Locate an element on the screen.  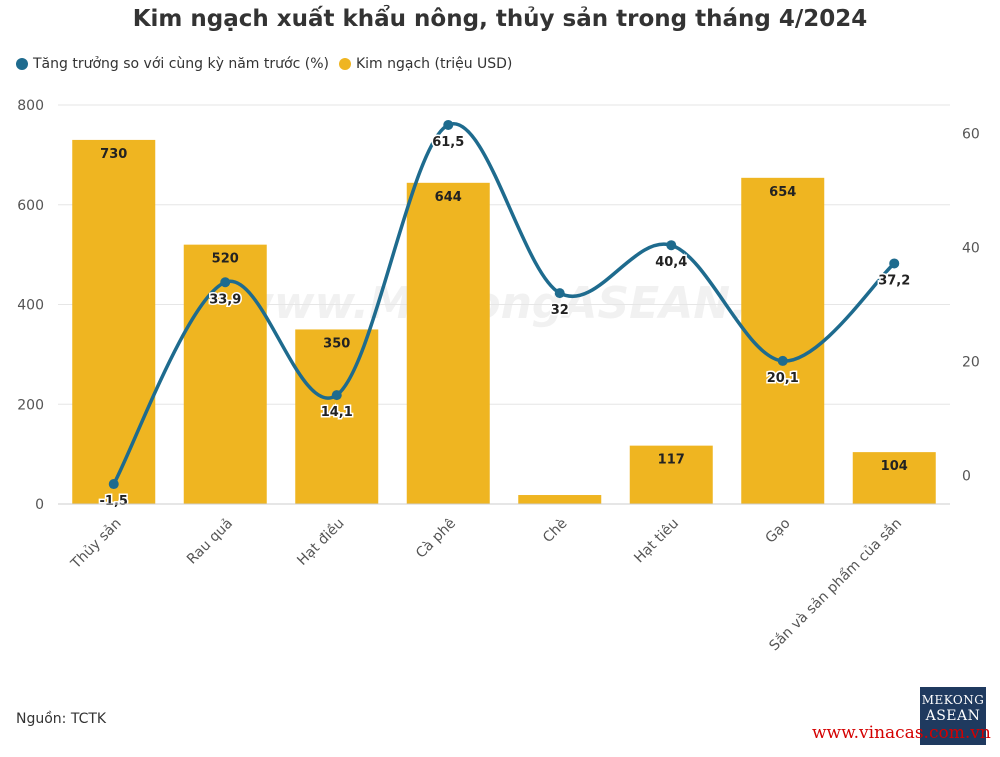
line-label: 37,2 is located at coordinates (894, 280).